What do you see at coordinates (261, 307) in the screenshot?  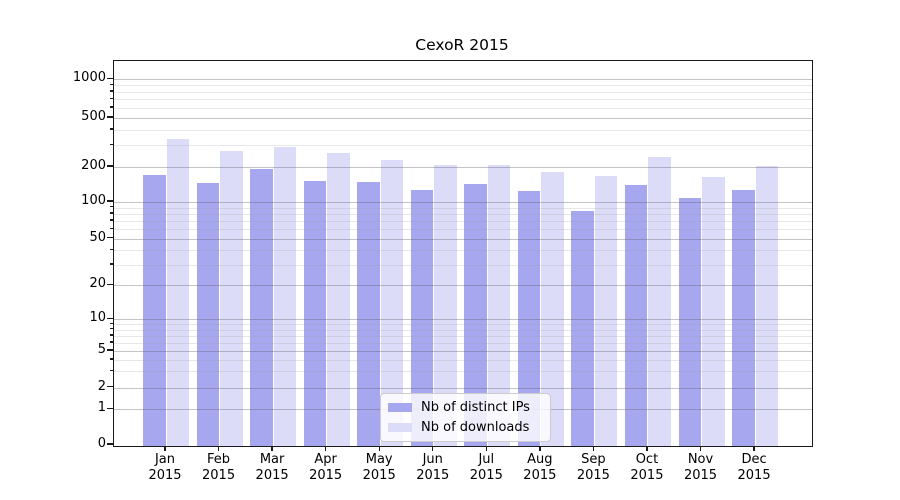 I see `bar-distinct-ips-mar` at bounding box center [261, 307].